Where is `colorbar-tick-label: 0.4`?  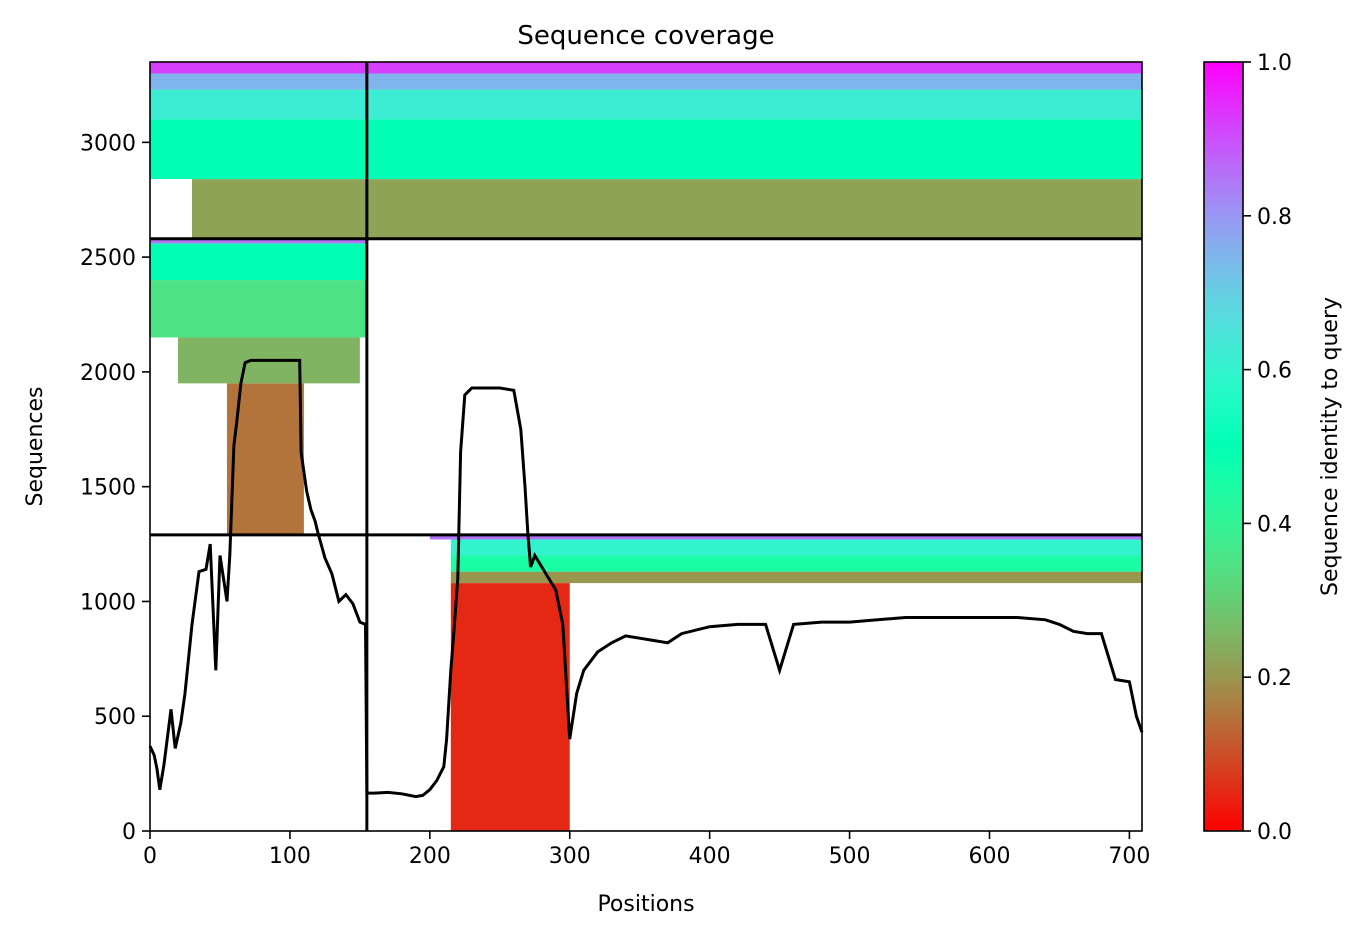 colorbar-tick-label: 0.4 is located at coordinates (1274, 524).